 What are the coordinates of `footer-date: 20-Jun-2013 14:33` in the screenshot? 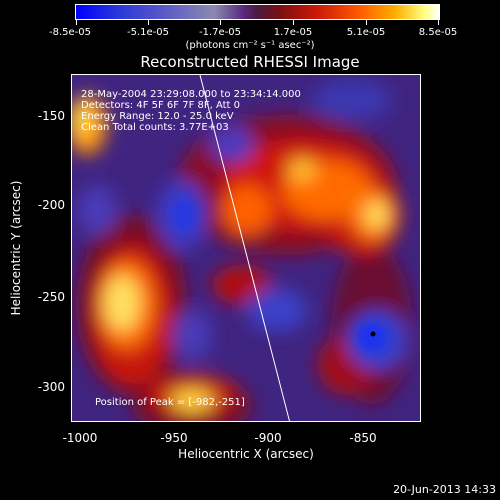 It's located at (444, 489).